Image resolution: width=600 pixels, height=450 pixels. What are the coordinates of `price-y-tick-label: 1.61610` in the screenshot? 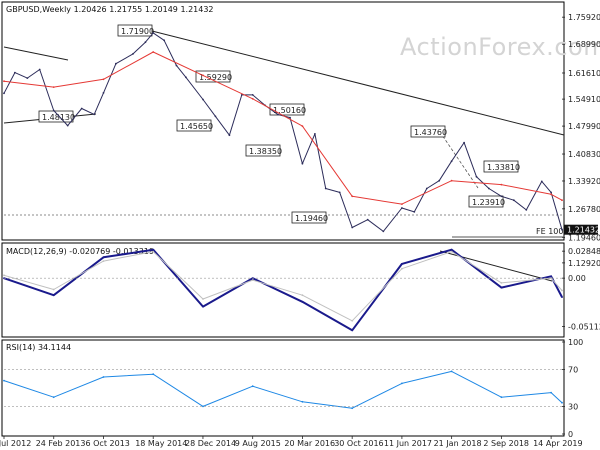 It's located at (584, 73).